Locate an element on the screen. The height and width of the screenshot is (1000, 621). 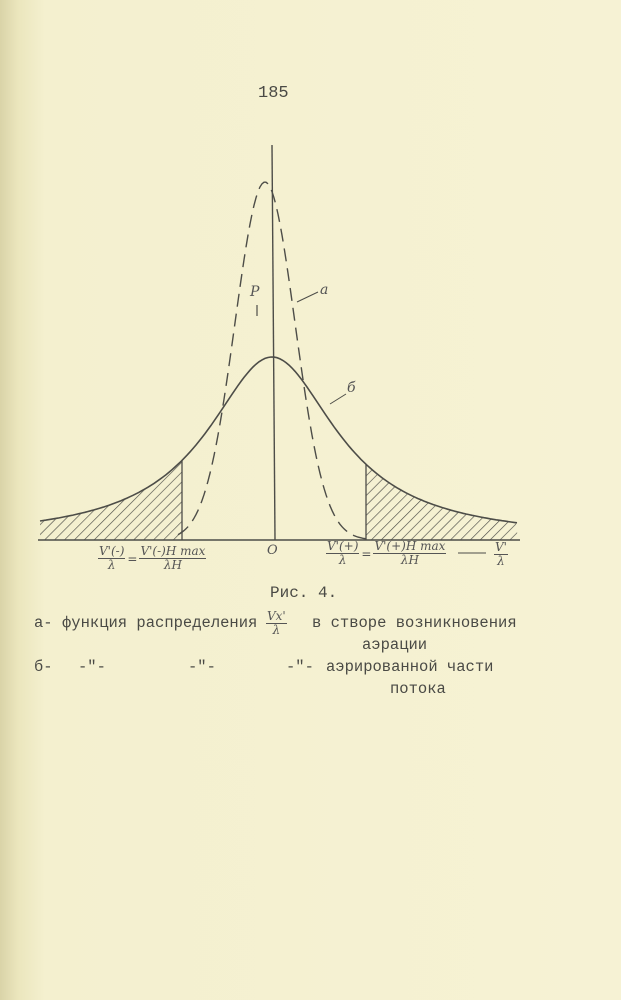
numerator: V'(-)H max is located at coordinates (173, 551).